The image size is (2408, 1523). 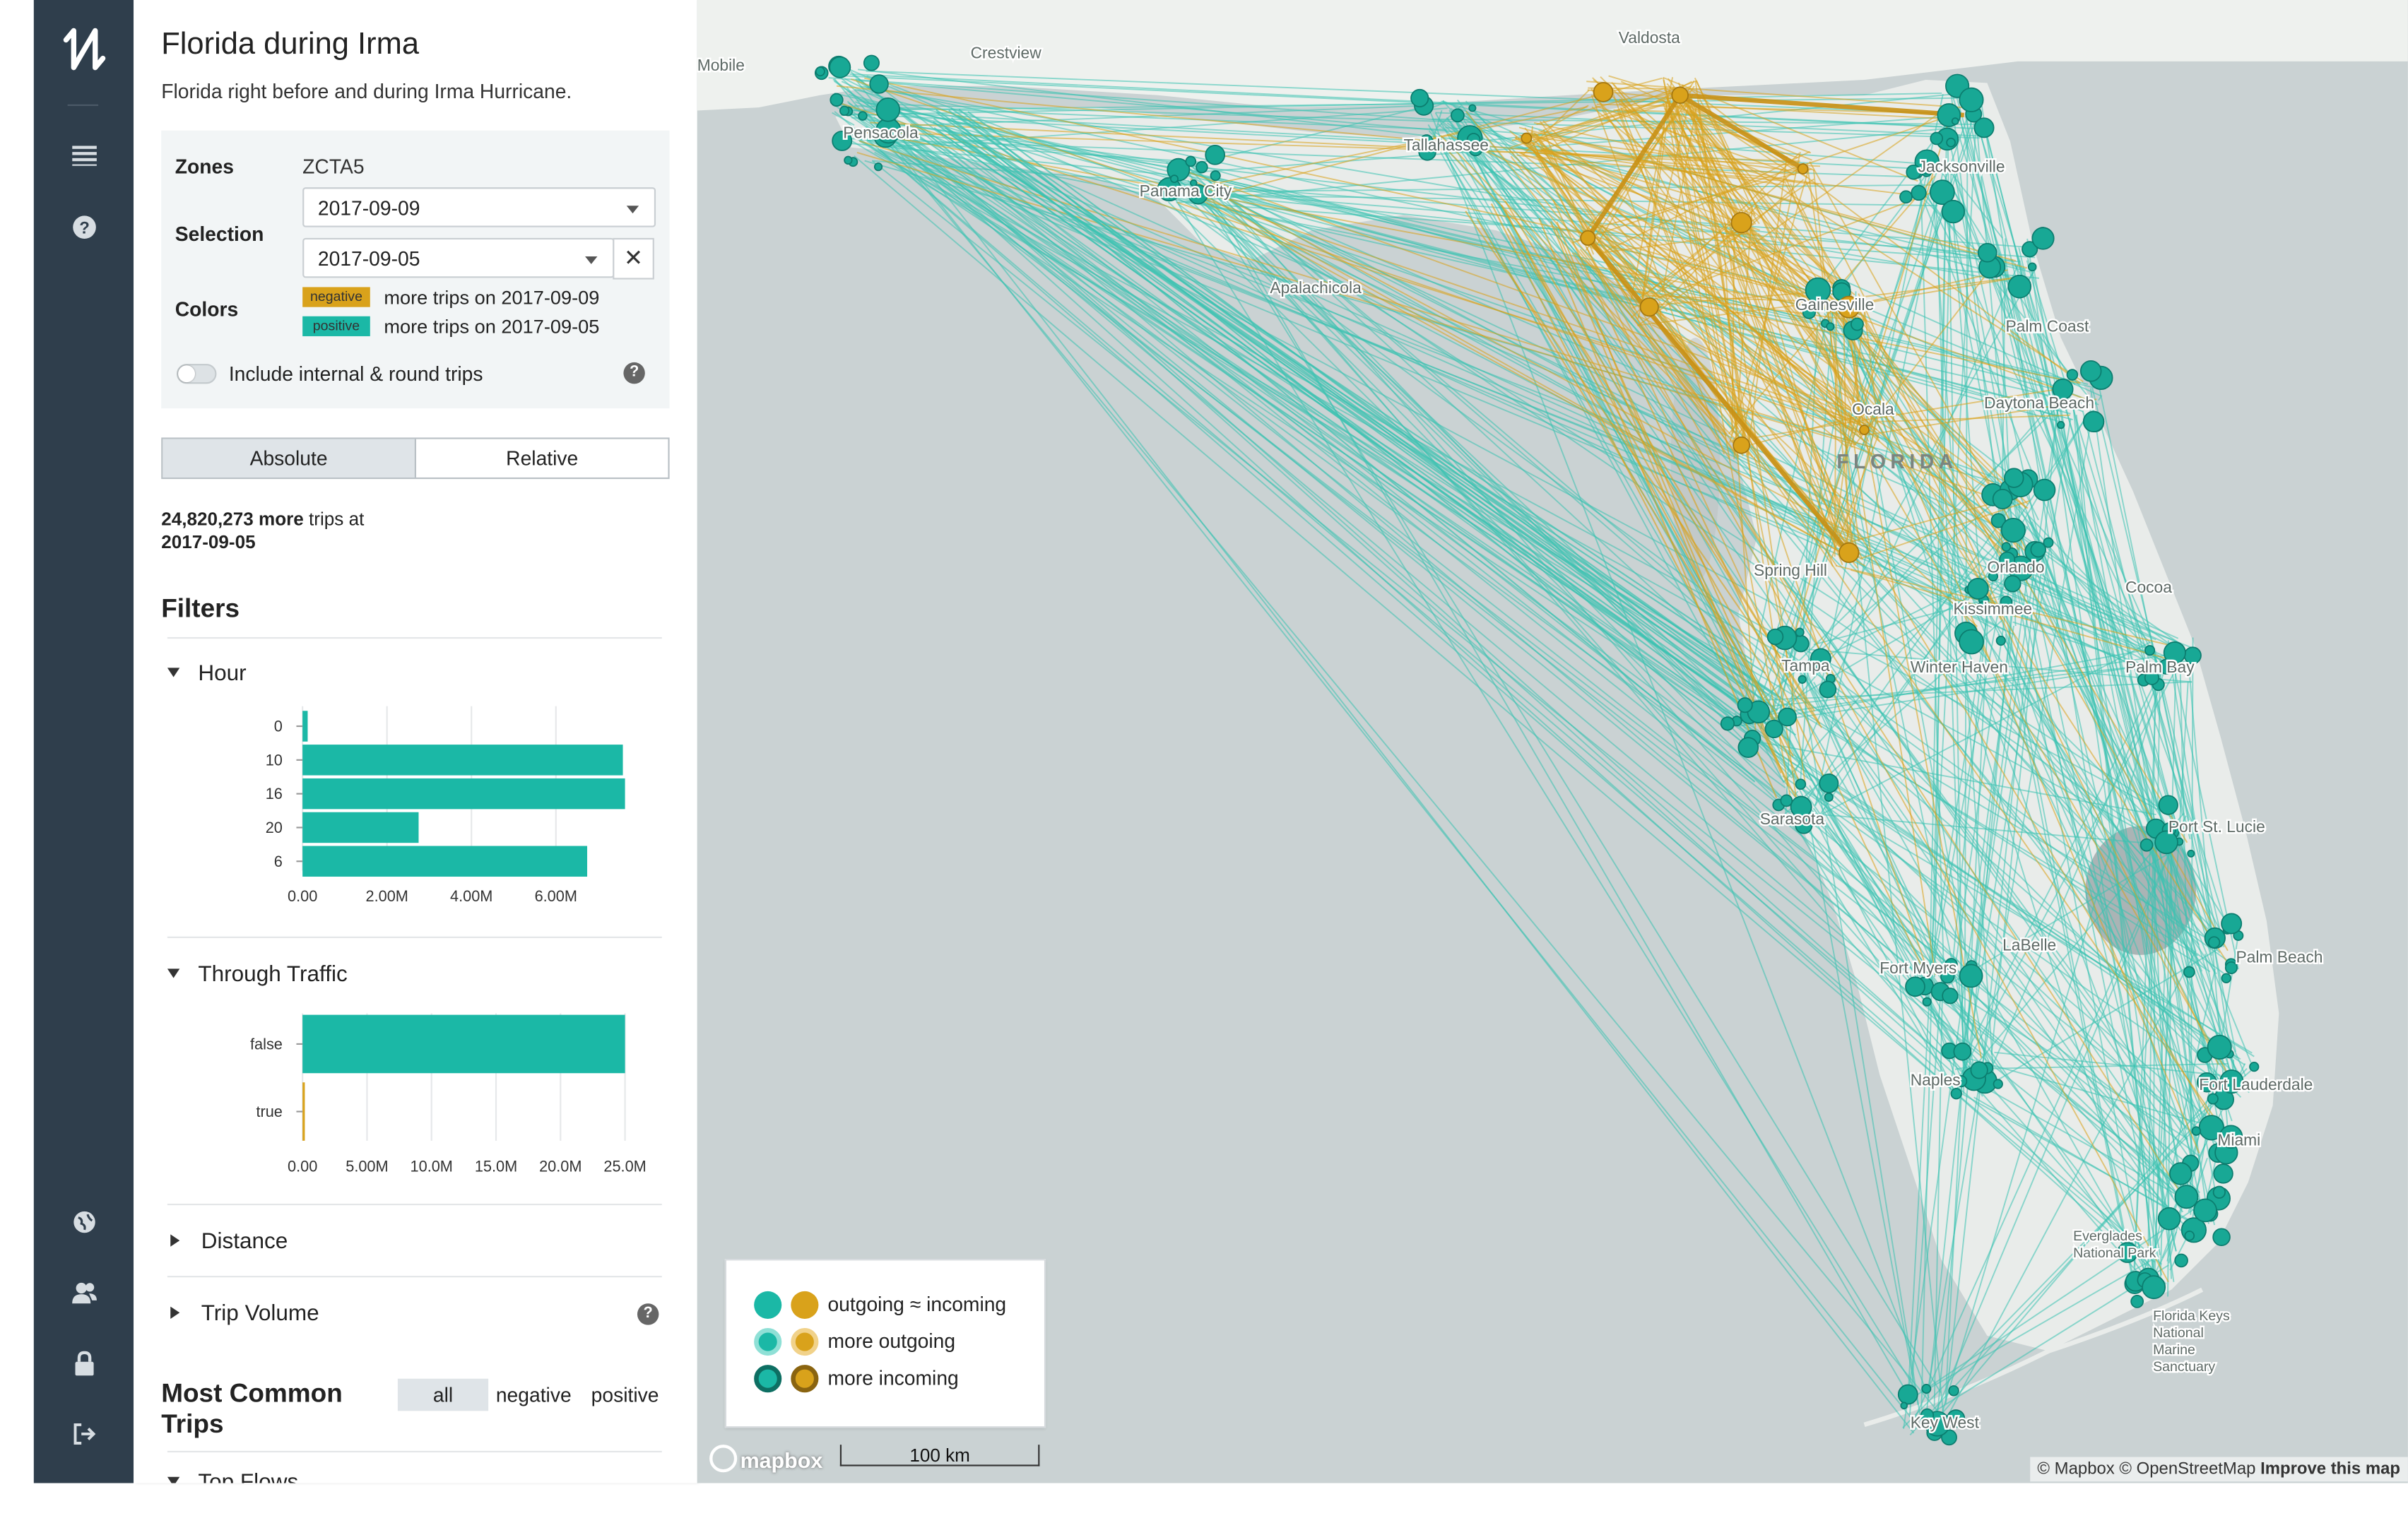 What do you see at coordinates (257, 975) in the screenshot?
I see `through-traffic-section-toggle: Through Traffic` at bounding box center [257, 975].